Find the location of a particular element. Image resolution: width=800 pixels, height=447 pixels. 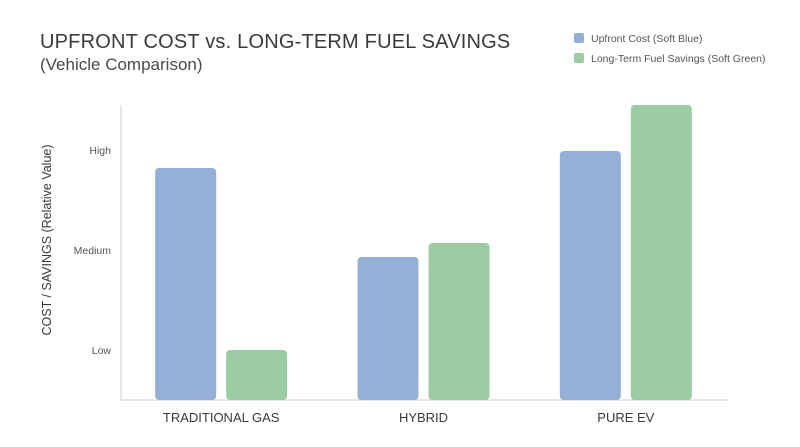

legend-entry: Upfront Cost (Soft Blue) is located at coordinates (646, 39).